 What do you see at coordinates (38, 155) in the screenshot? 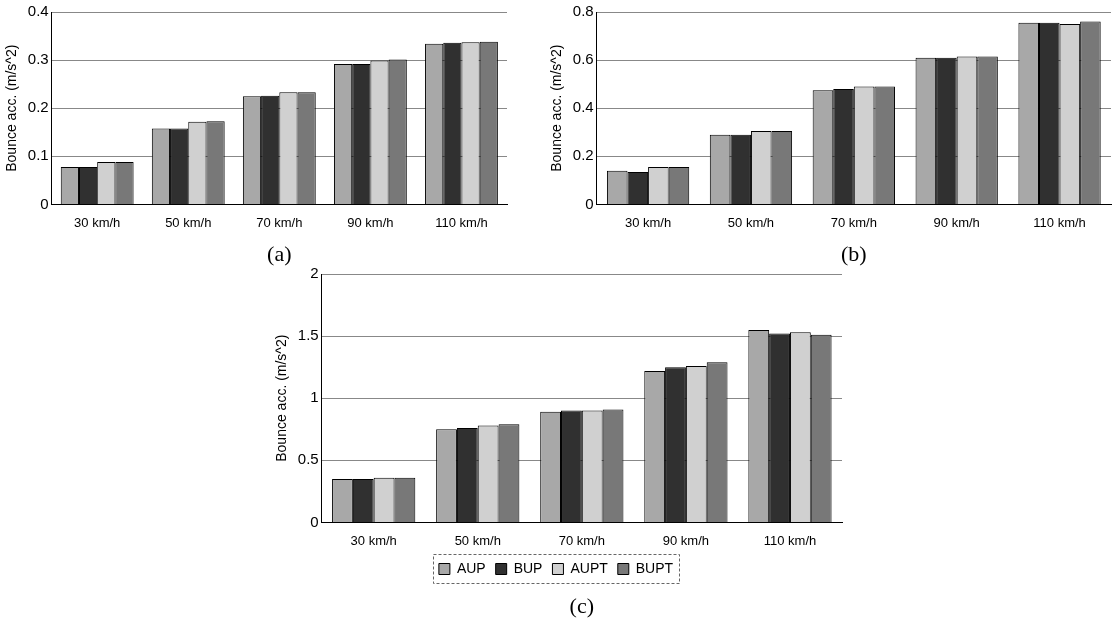
I see `y-tick-label: 0.1` at bounding box center [38, 155].